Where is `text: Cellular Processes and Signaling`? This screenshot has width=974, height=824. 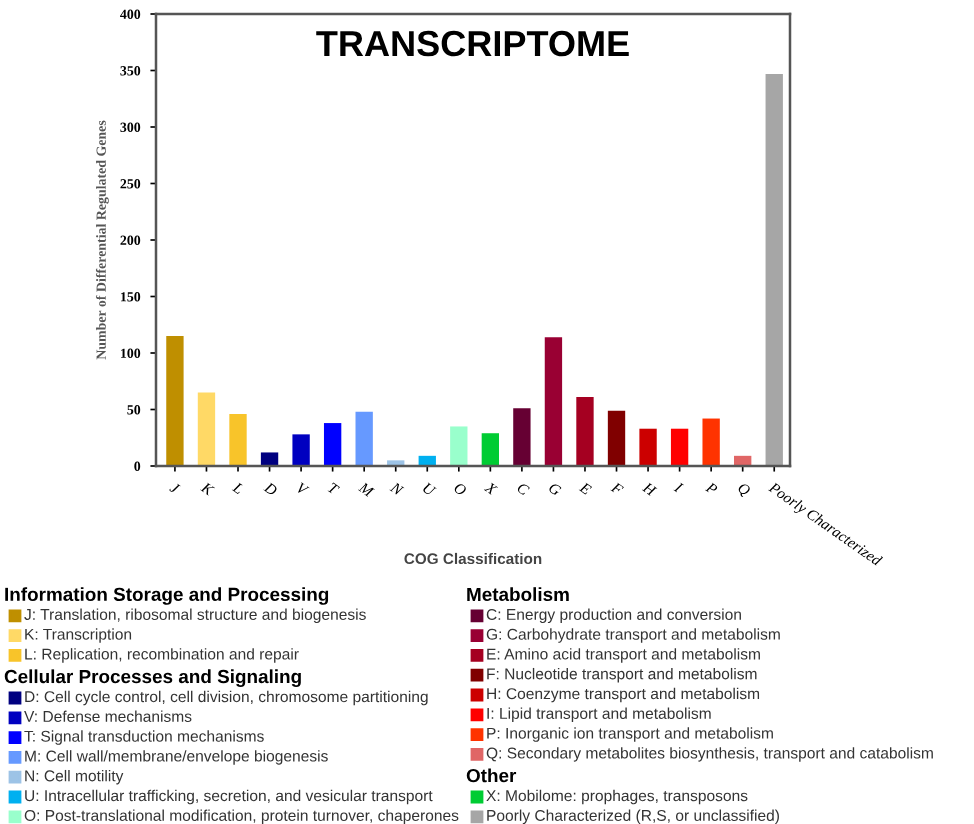 text: Cellular Processes and Signaling is located at coordinates (152, 678).